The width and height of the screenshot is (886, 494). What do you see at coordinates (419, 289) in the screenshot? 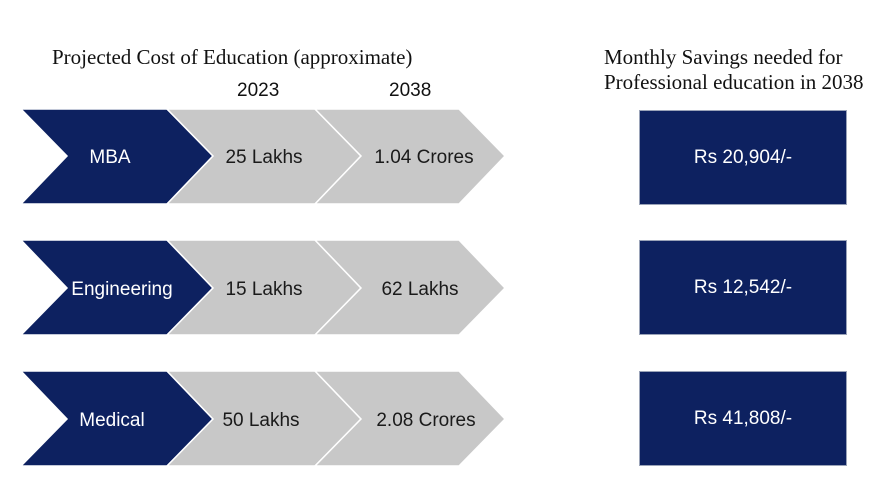
I see `cost-2038-engineering: 62 Lakhs` at bounding box center [419, 289].